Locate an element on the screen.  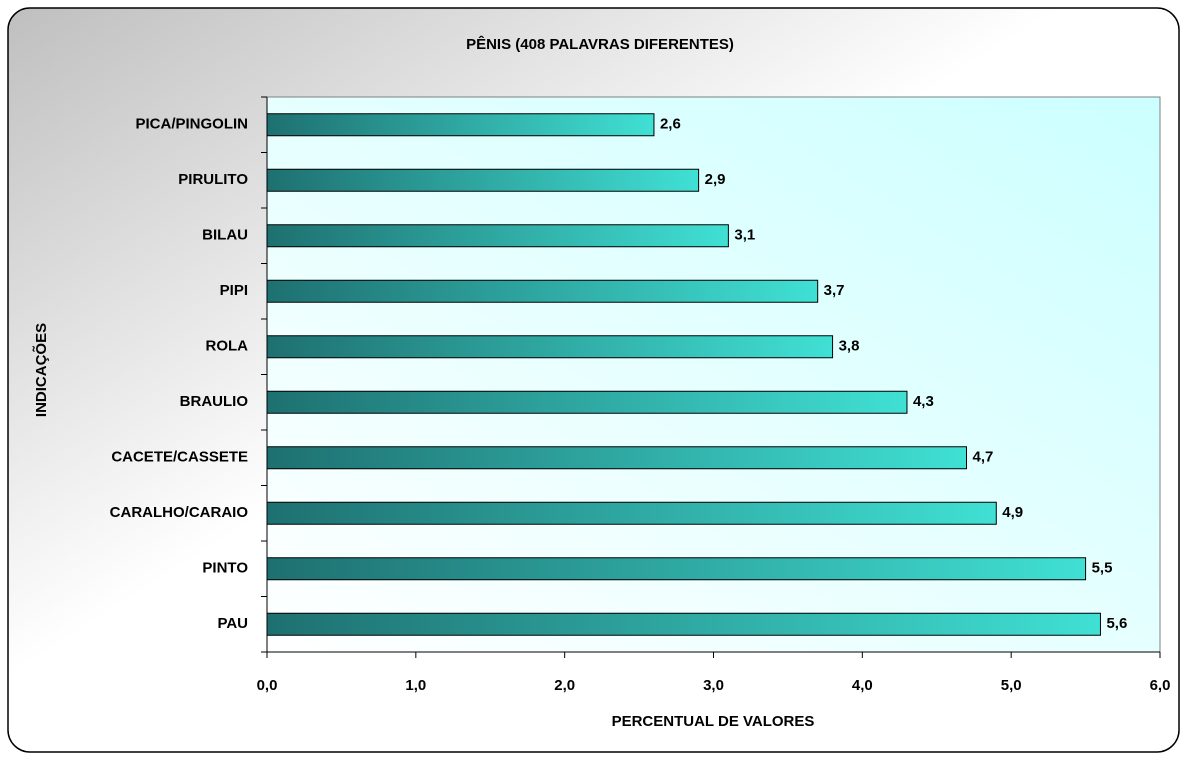
y-tick-label: PICA/PINGOLIN is located at coordinates (191, 124).